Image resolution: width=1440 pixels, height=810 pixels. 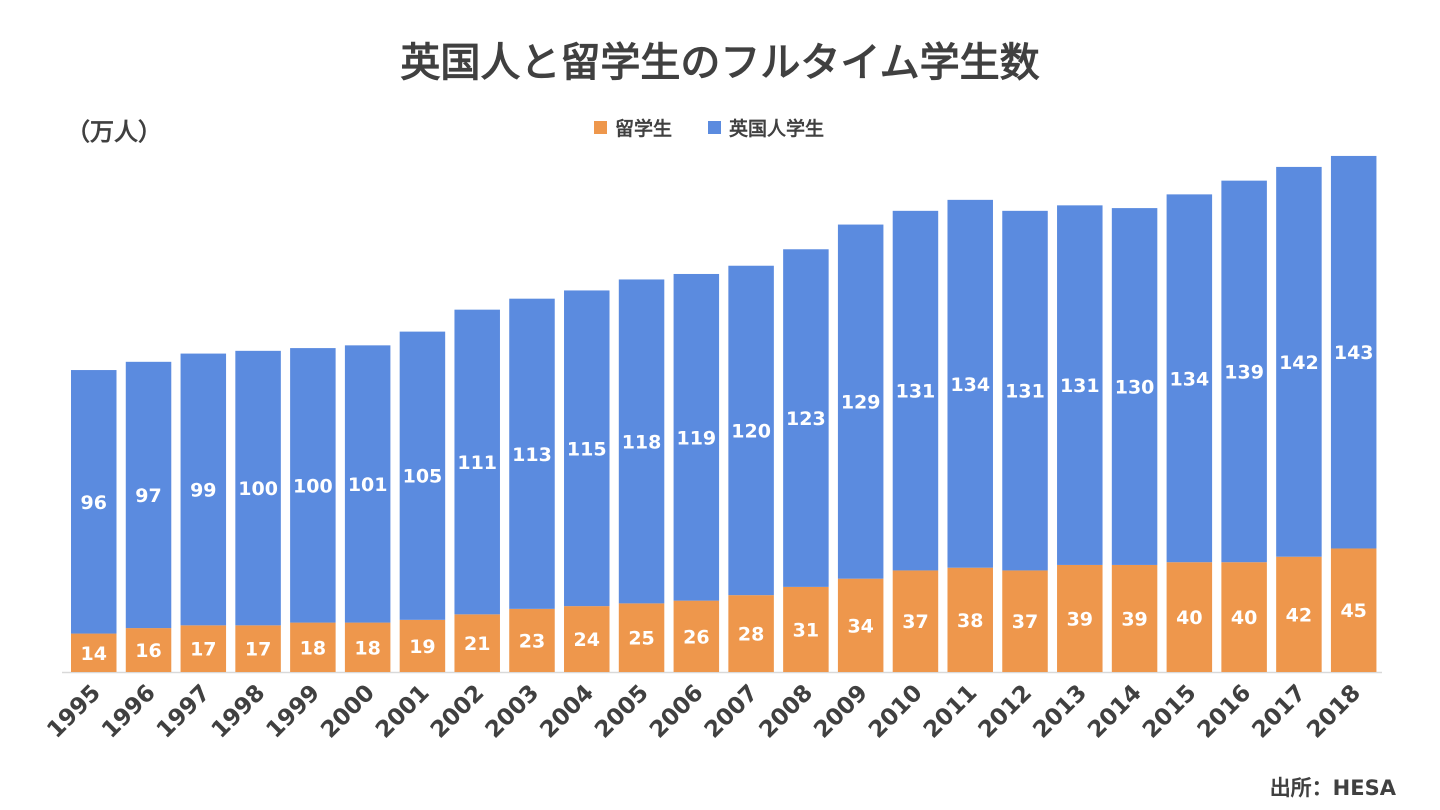 I want to click on data-label-international: 23, so click(x=532, y=641).